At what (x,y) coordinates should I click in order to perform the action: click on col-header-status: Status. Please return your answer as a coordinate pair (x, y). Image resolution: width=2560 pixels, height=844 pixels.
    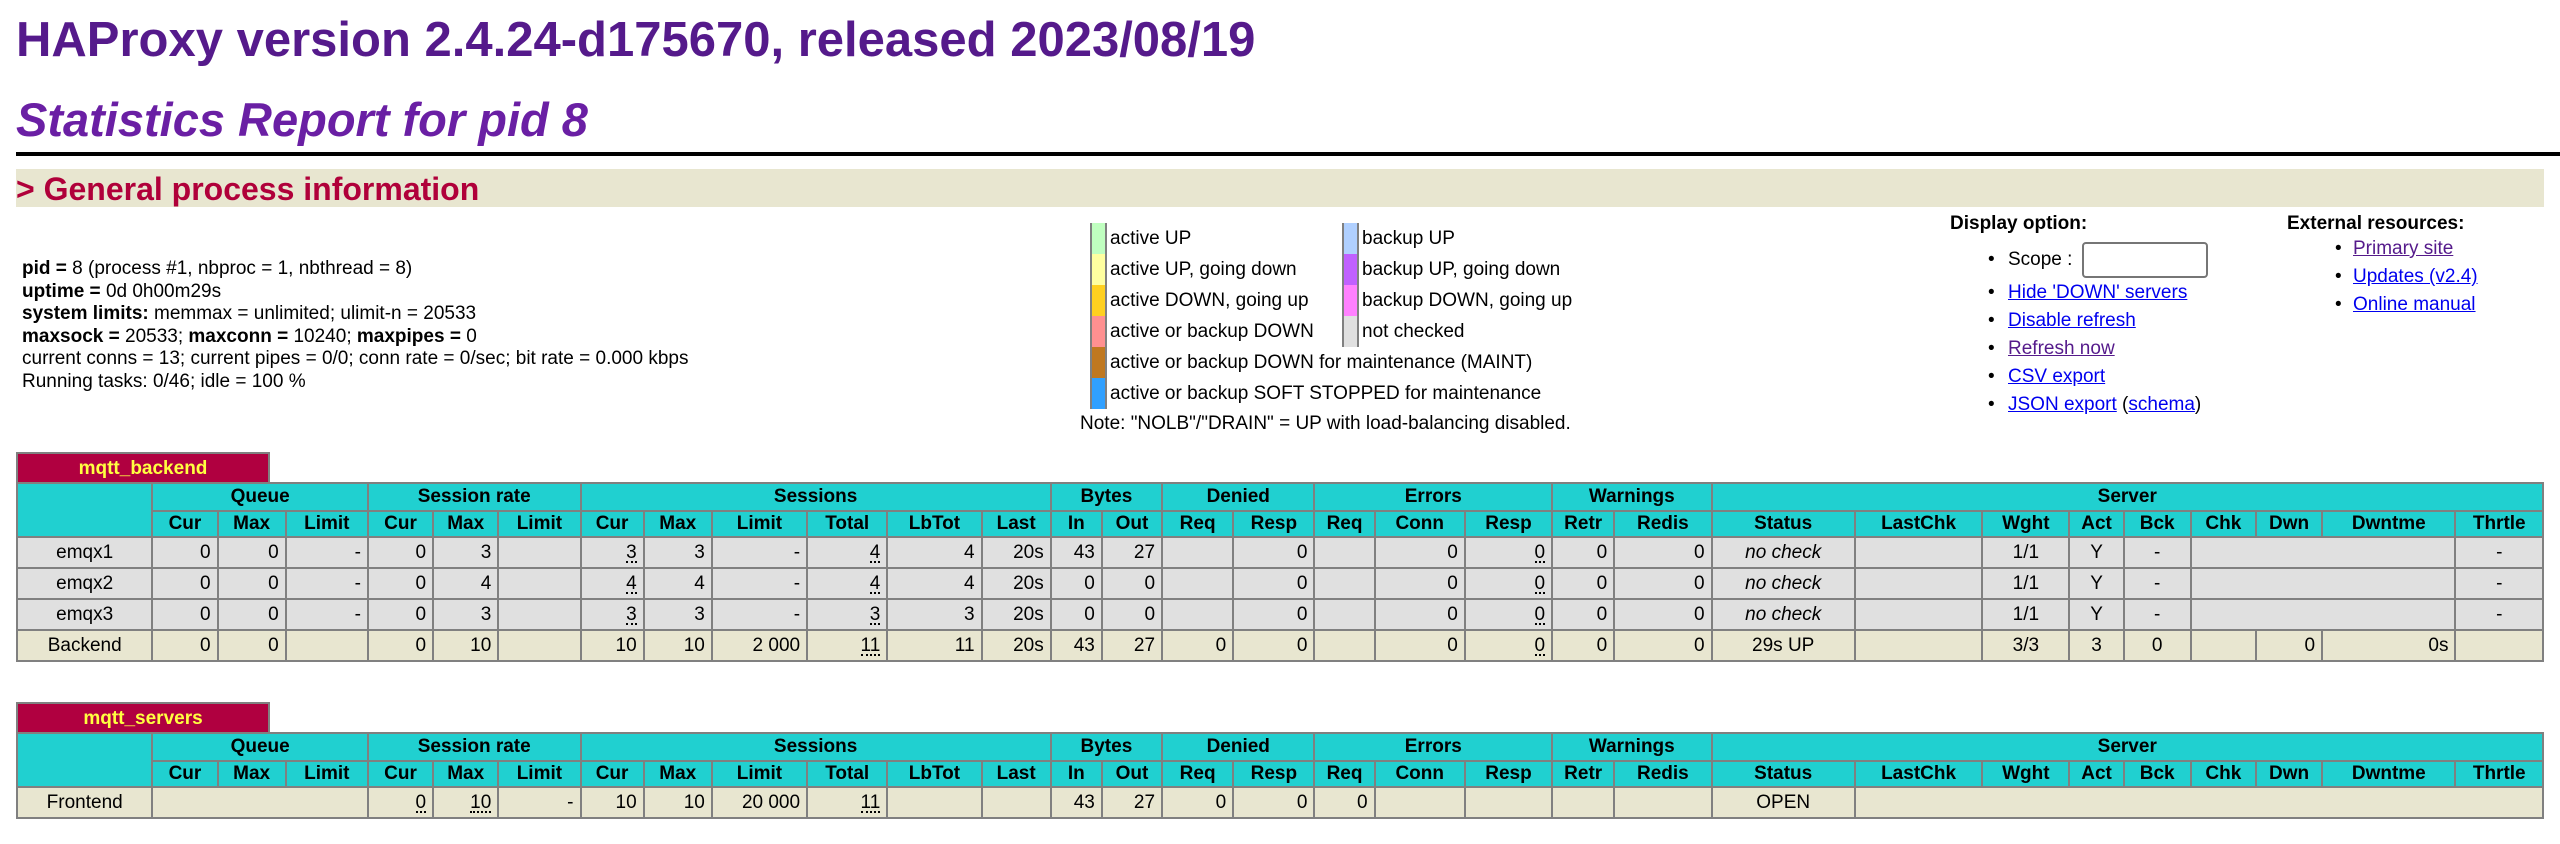
    Looking at the image, I should click on (1783, 524).